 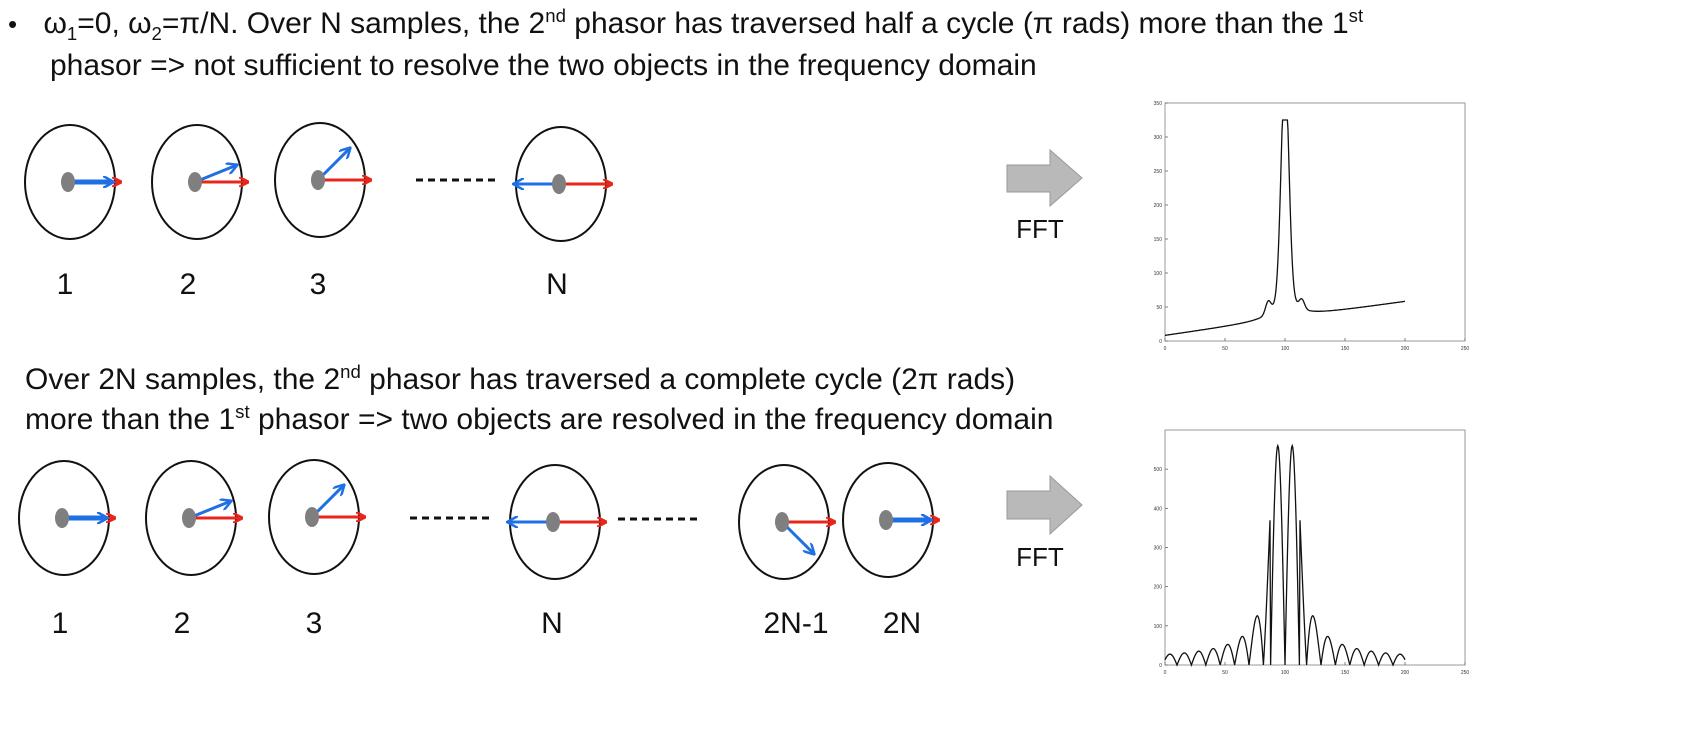 What do you see at coordinates (182, 623) in the screenshot?
I see `row2-label-2: 2` at bounding box center [182, 623].